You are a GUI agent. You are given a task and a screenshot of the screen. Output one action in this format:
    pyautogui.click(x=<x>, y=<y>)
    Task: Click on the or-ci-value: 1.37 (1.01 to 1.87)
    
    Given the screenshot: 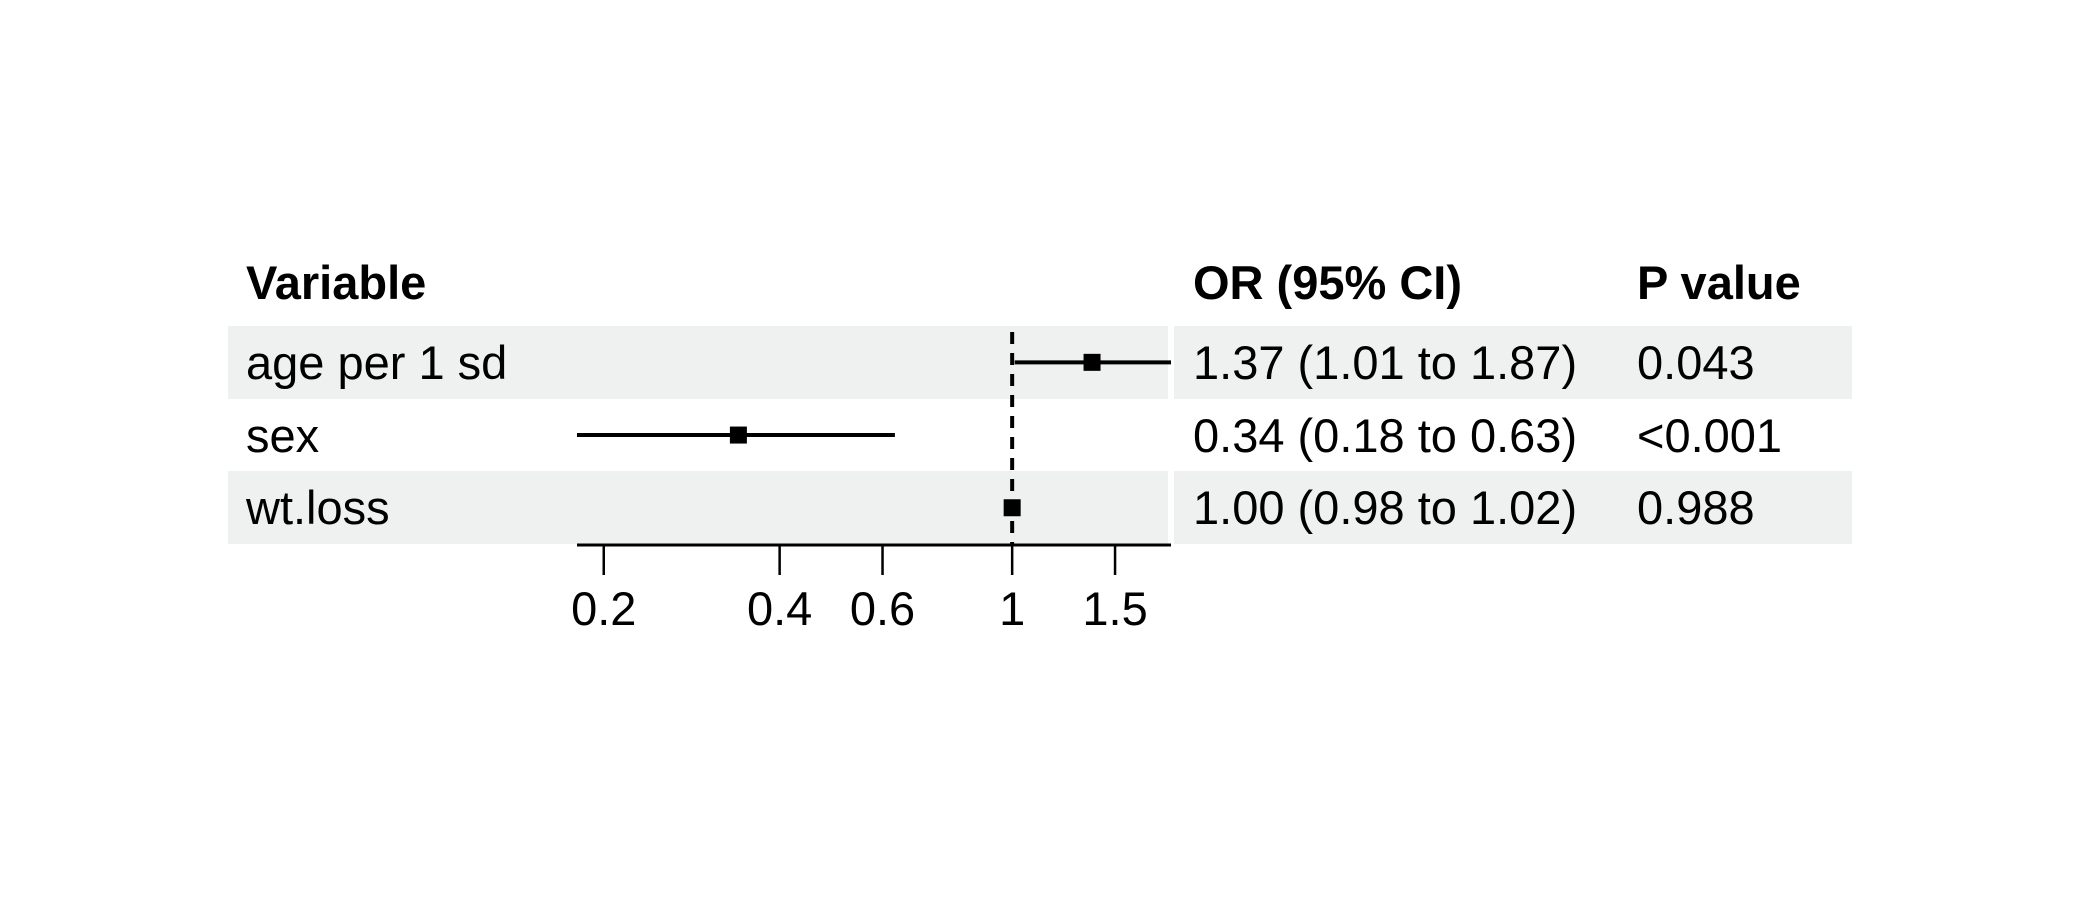 What is the action you would take?
    pyautogui.click(x=1385, y=362)
    